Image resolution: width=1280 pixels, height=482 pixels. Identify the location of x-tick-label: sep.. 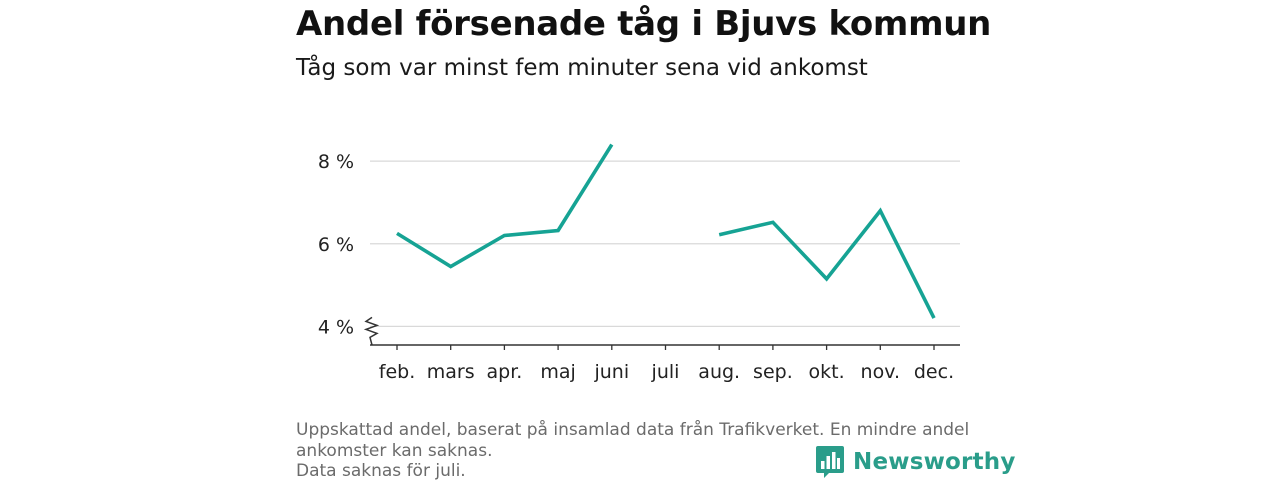
(773, 372).